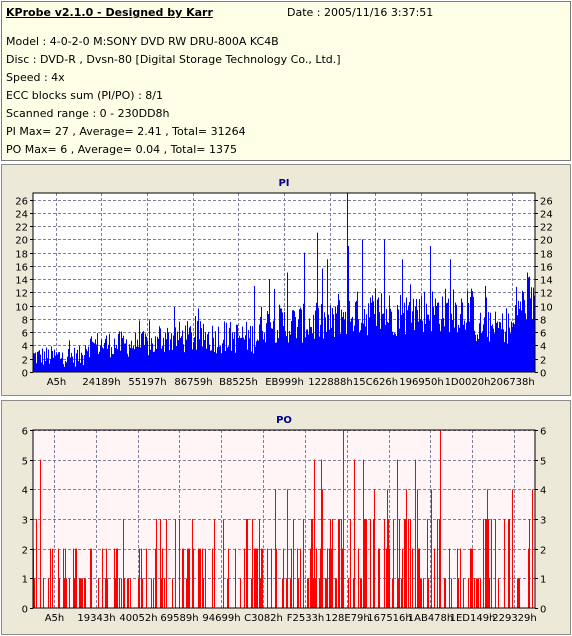 The height and width of the screenshot is (636, 572). Describe the element at coordinates (546, 281) in the screenshot. I see `y-tick-label-right: 14` at that location.